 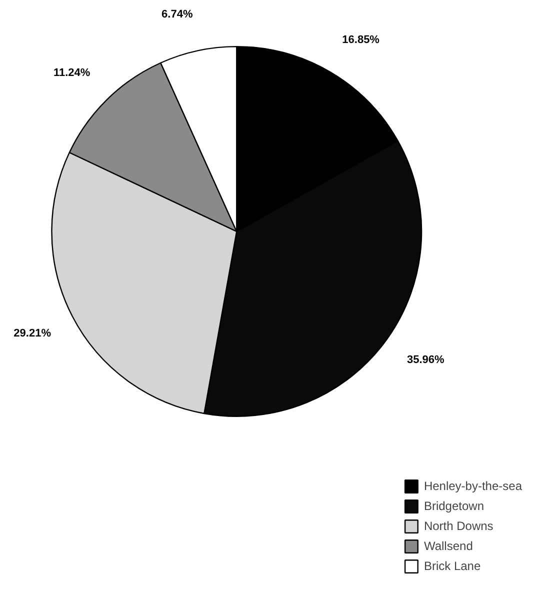 What do you see at coordinates (361, 40) in the screenshot?
I see `data-label: 16.85%` at bounding box center [361, 40].